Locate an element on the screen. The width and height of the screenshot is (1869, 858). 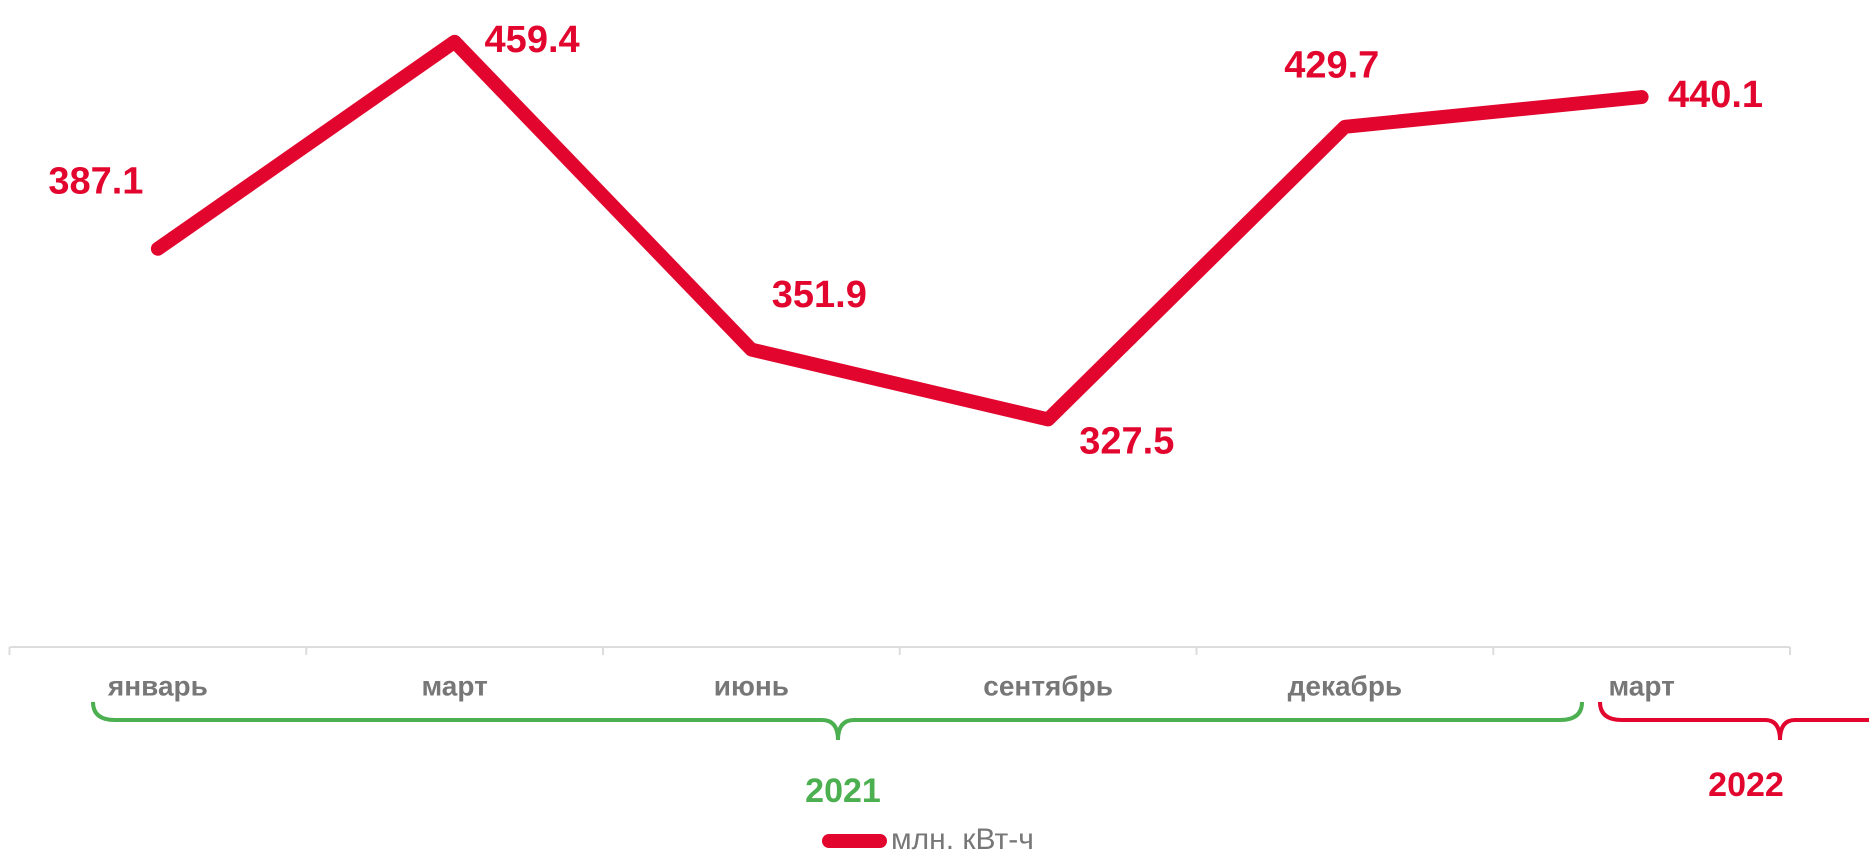
data-label: 459.4 is located at coordinates (532, 40).